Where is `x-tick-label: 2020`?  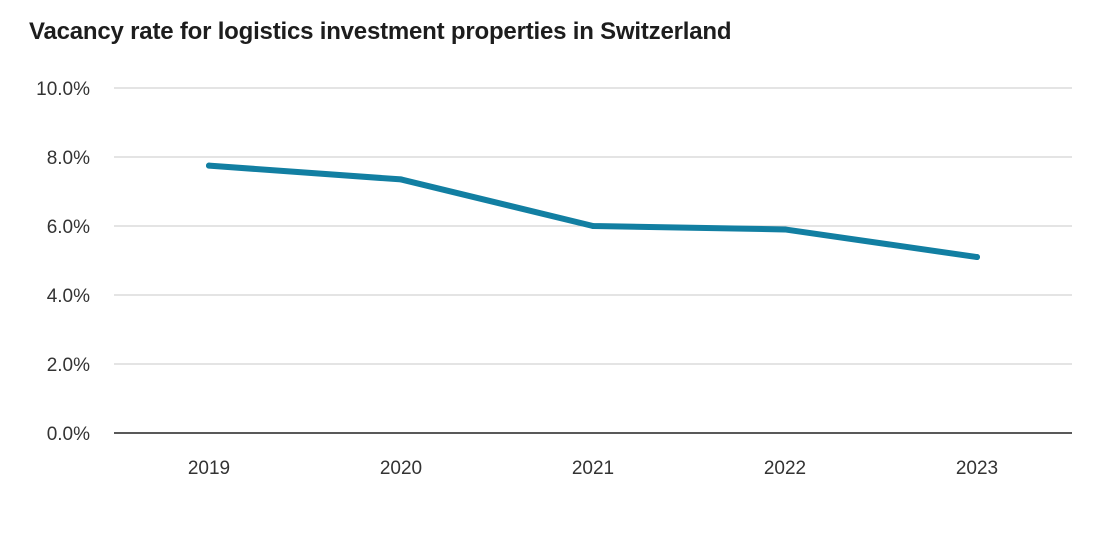 x-tick-label: 2020 is located at coordinates (401, 468).